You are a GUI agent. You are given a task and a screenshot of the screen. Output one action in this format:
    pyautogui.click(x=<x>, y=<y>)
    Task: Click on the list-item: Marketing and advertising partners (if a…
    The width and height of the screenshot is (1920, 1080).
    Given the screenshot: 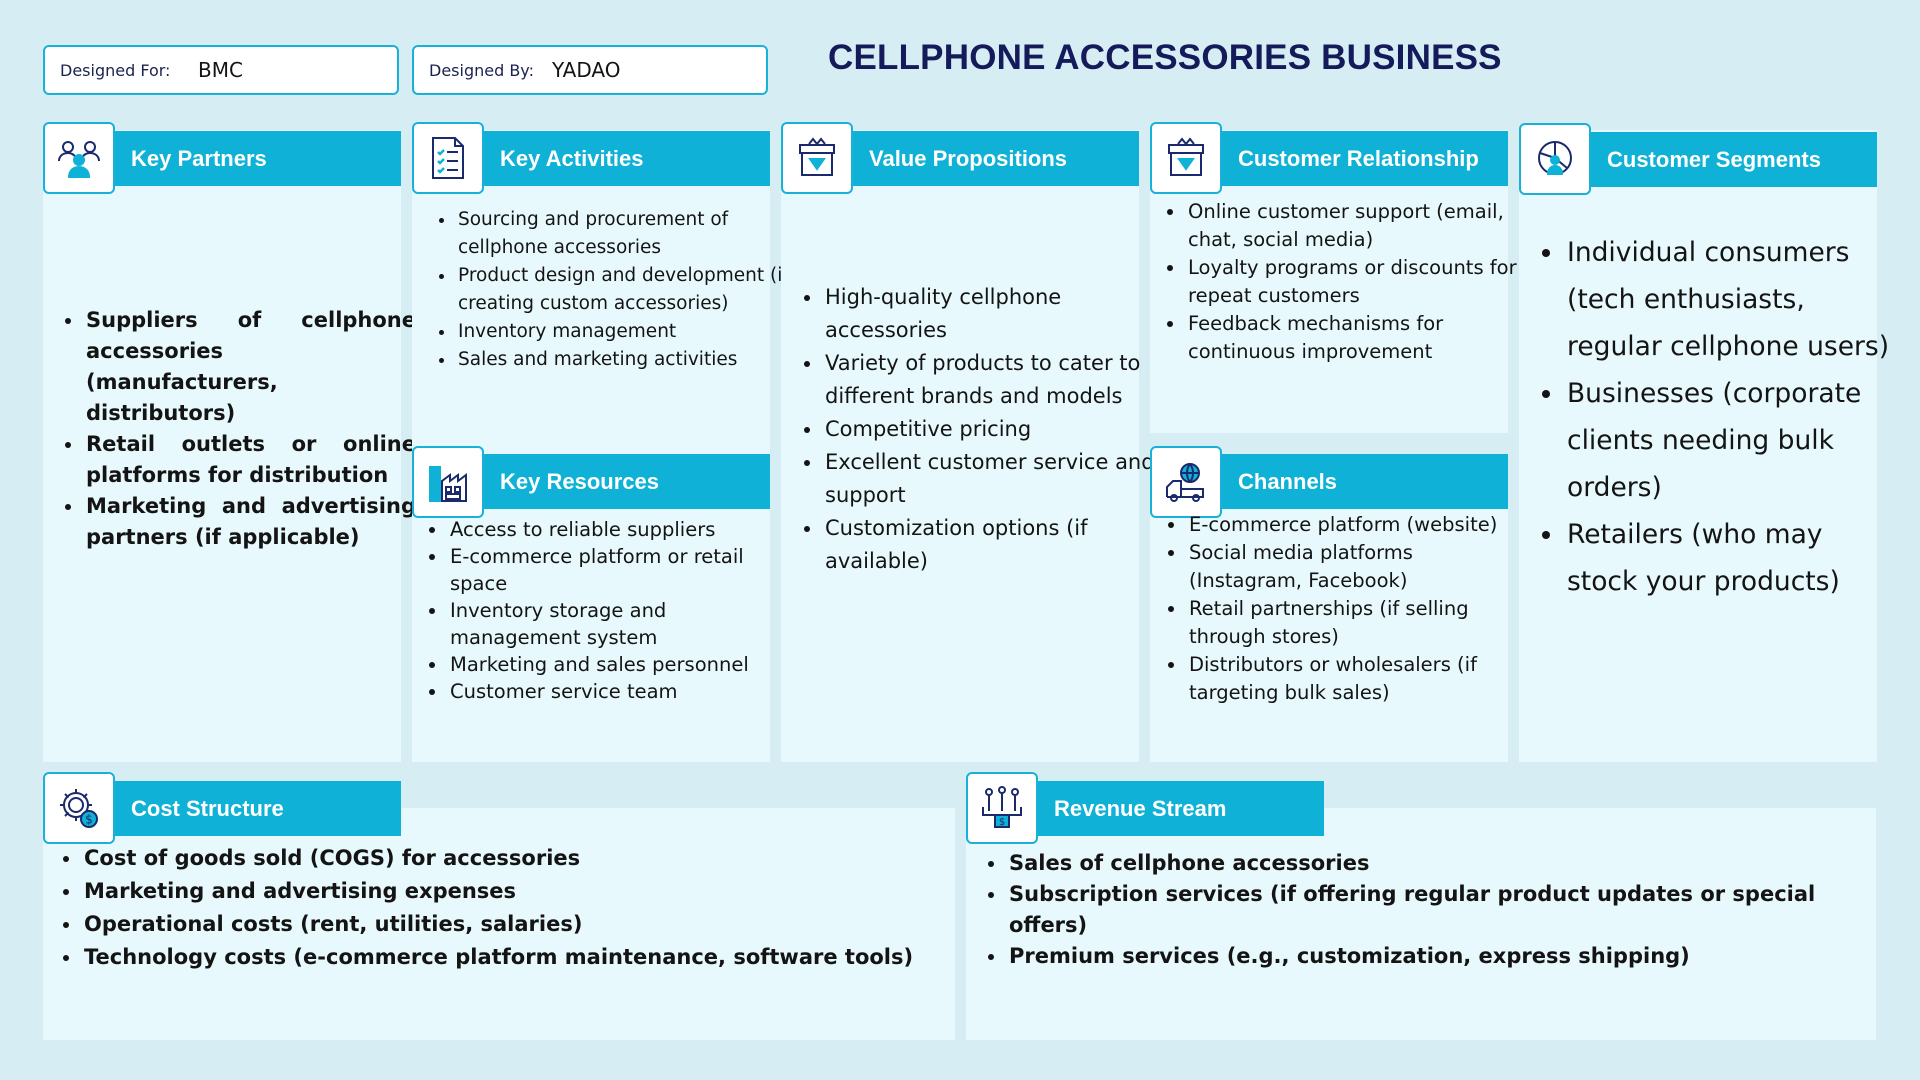 What is the action you would take?
    pyautogui.click(x=250, y=522)
    